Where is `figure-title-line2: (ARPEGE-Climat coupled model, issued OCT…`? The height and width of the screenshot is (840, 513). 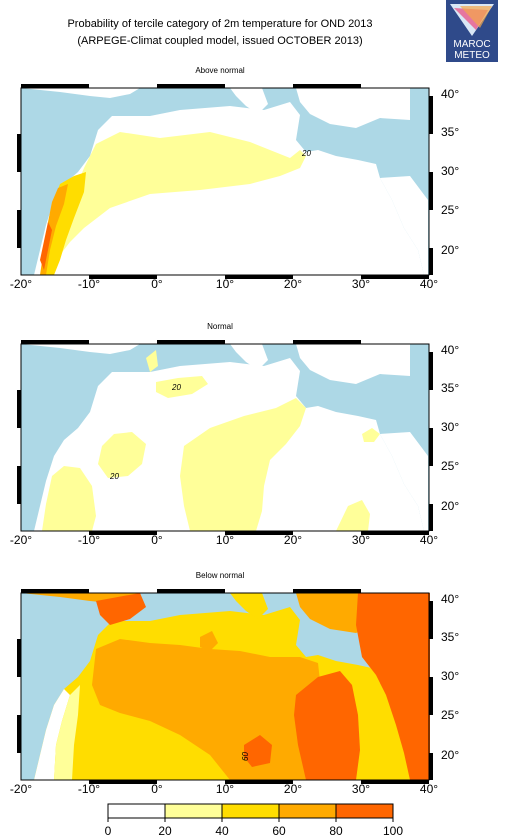
figure-title-line2: (ARPEGE-Climat coupled model, issued OCT… is located at coordinates (220, 41).